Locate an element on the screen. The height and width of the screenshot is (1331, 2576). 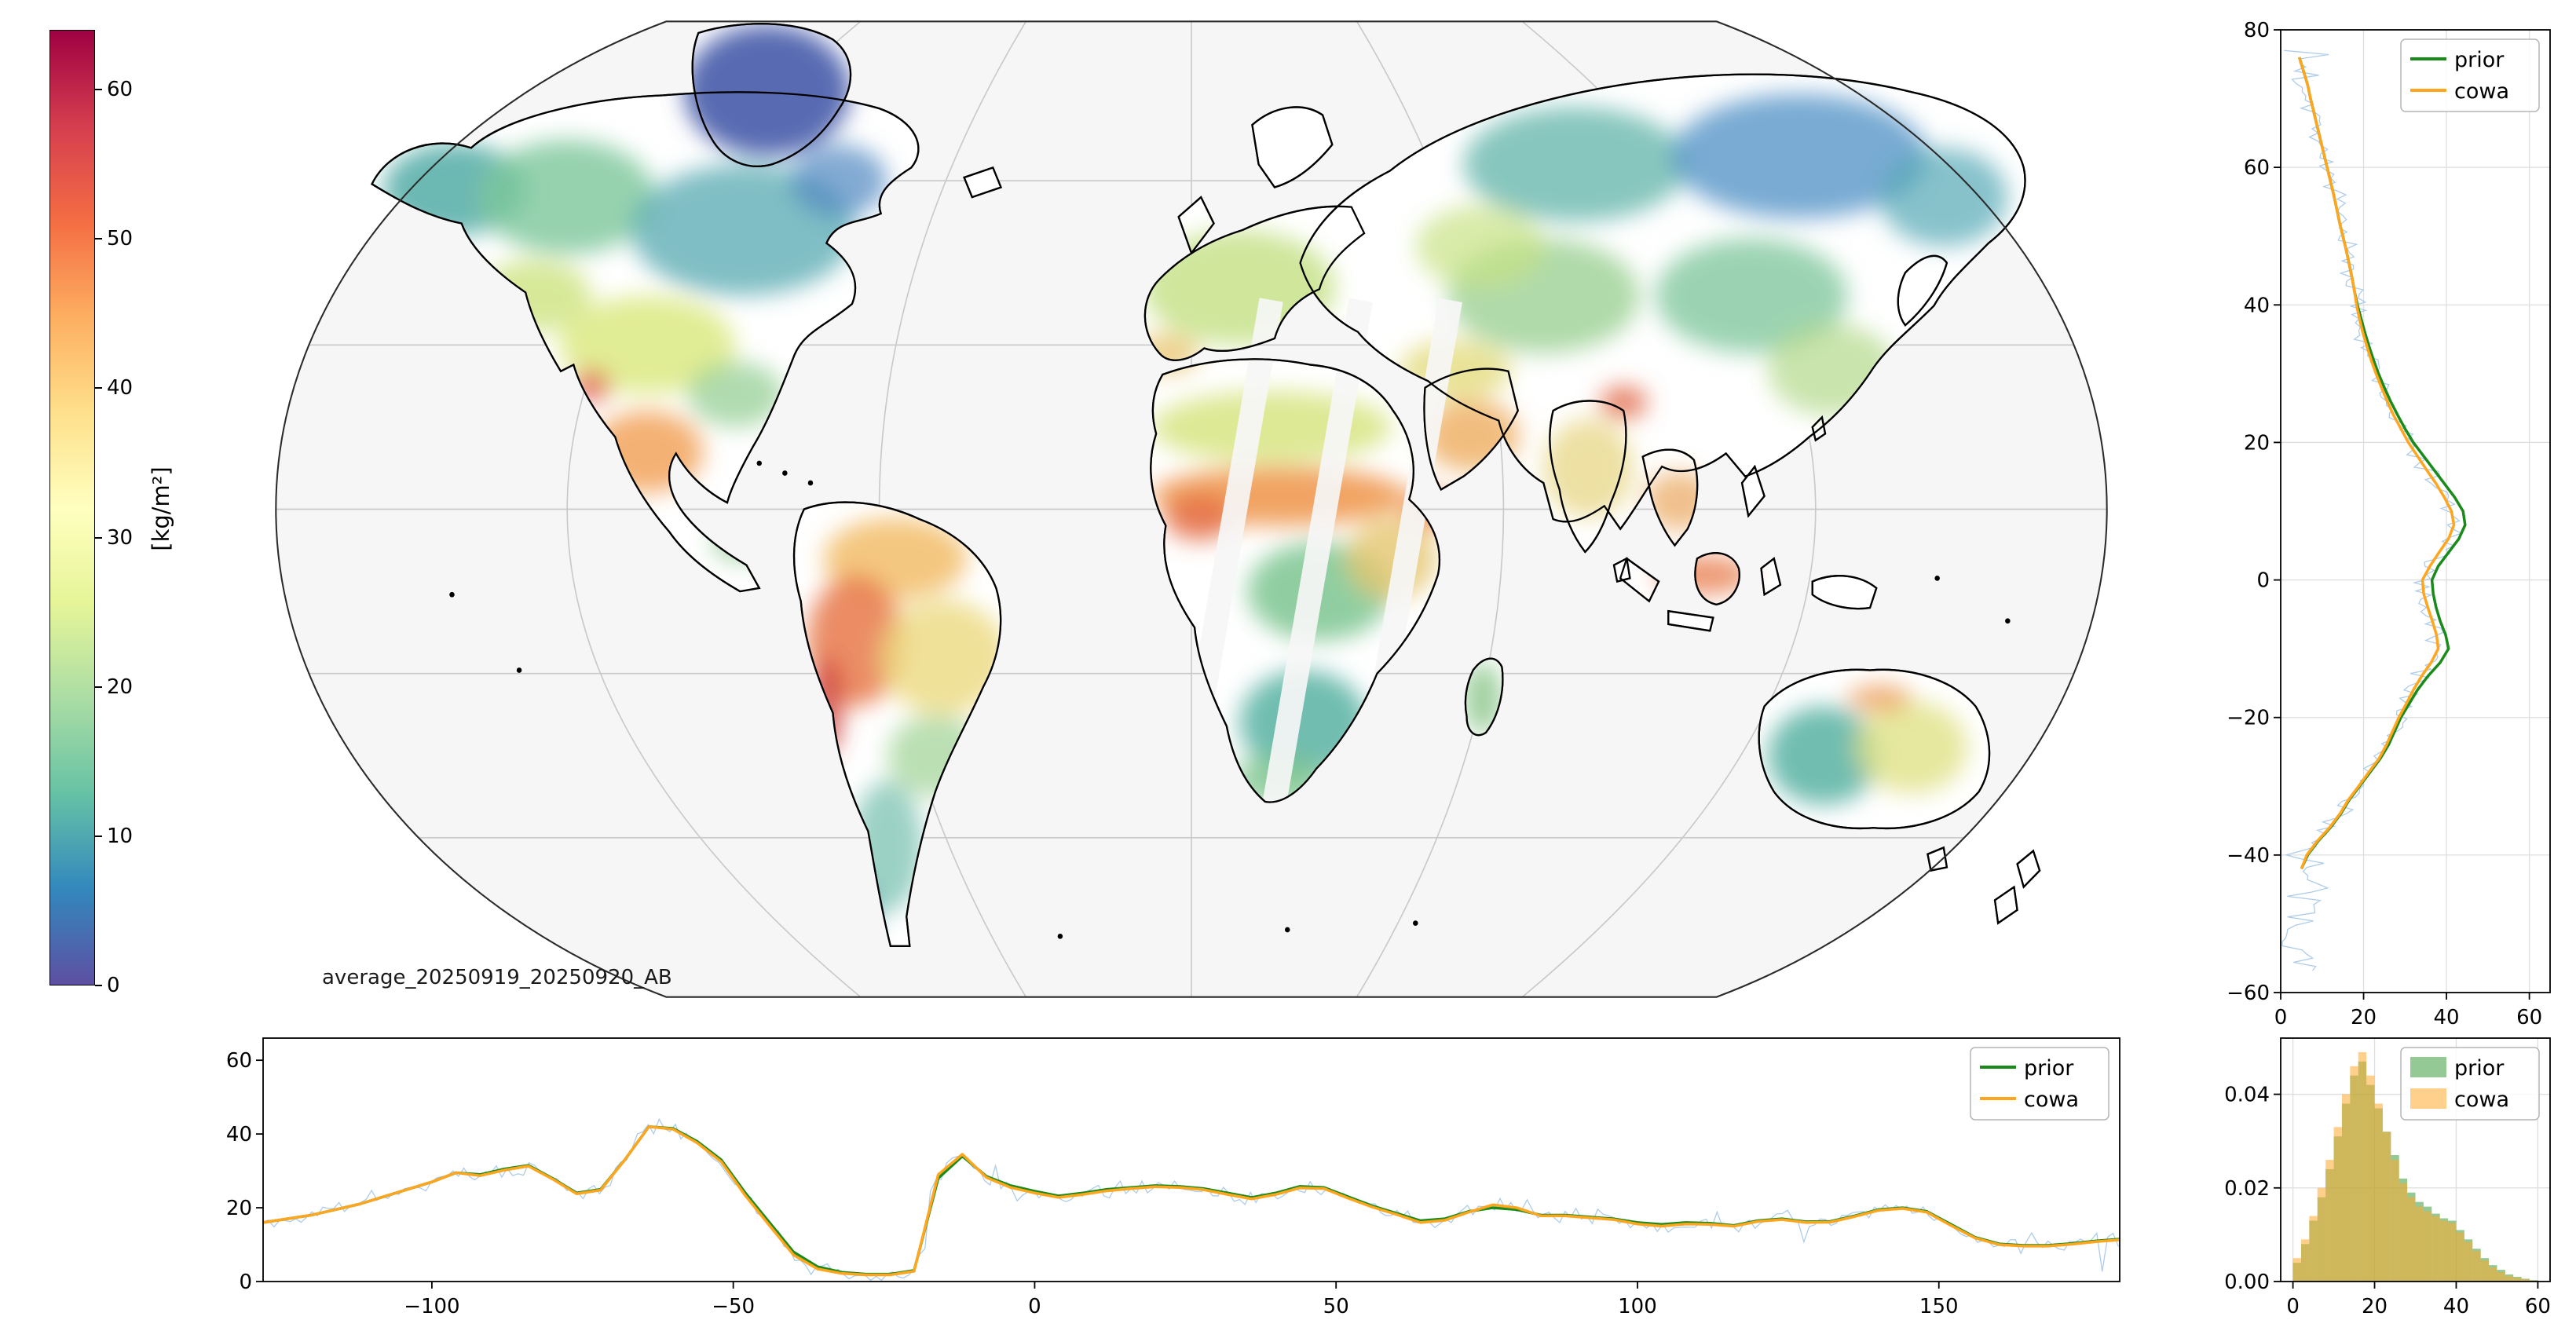
svg-text: −20 is located at coordinates (2249, 718).